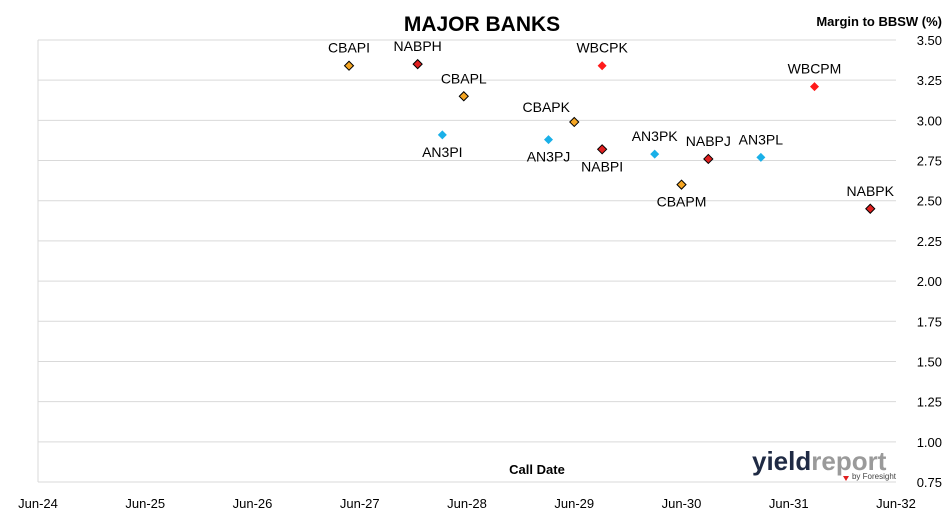 The width and height of the screenshot is (949, 512). What do you see at coordinates (655, 154) in the screenshot?
I see `point-an3pk` at bounding box center [655, 154].